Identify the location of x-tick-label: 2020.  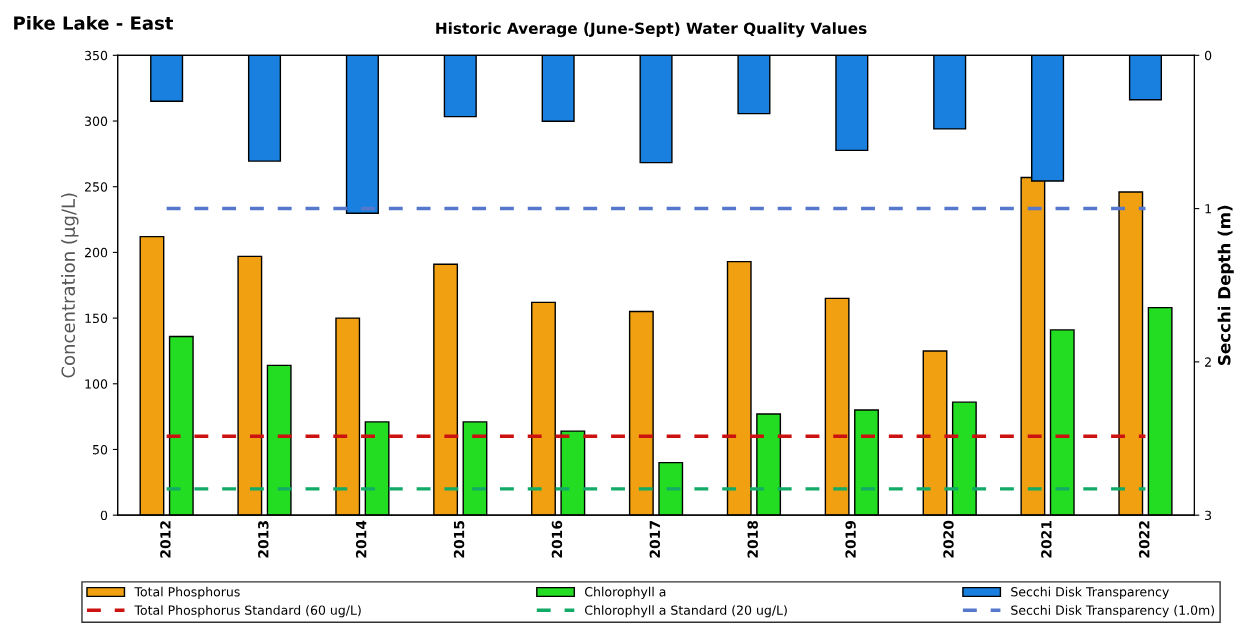
(948, 539).